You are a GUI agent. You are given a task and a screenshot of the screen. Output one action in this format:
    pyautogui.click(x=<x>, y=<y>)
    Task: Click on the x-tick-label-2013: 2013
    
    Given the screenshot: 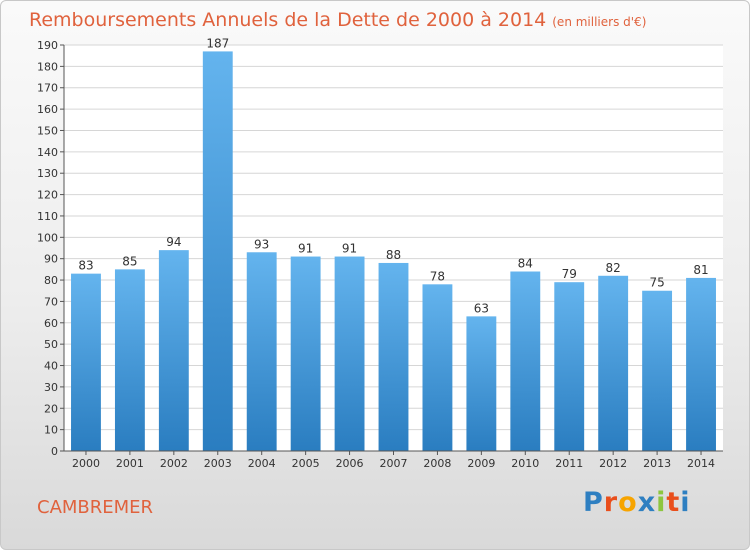 What is the action you would take?
    pyautogui.click(x=657, y=463)
    